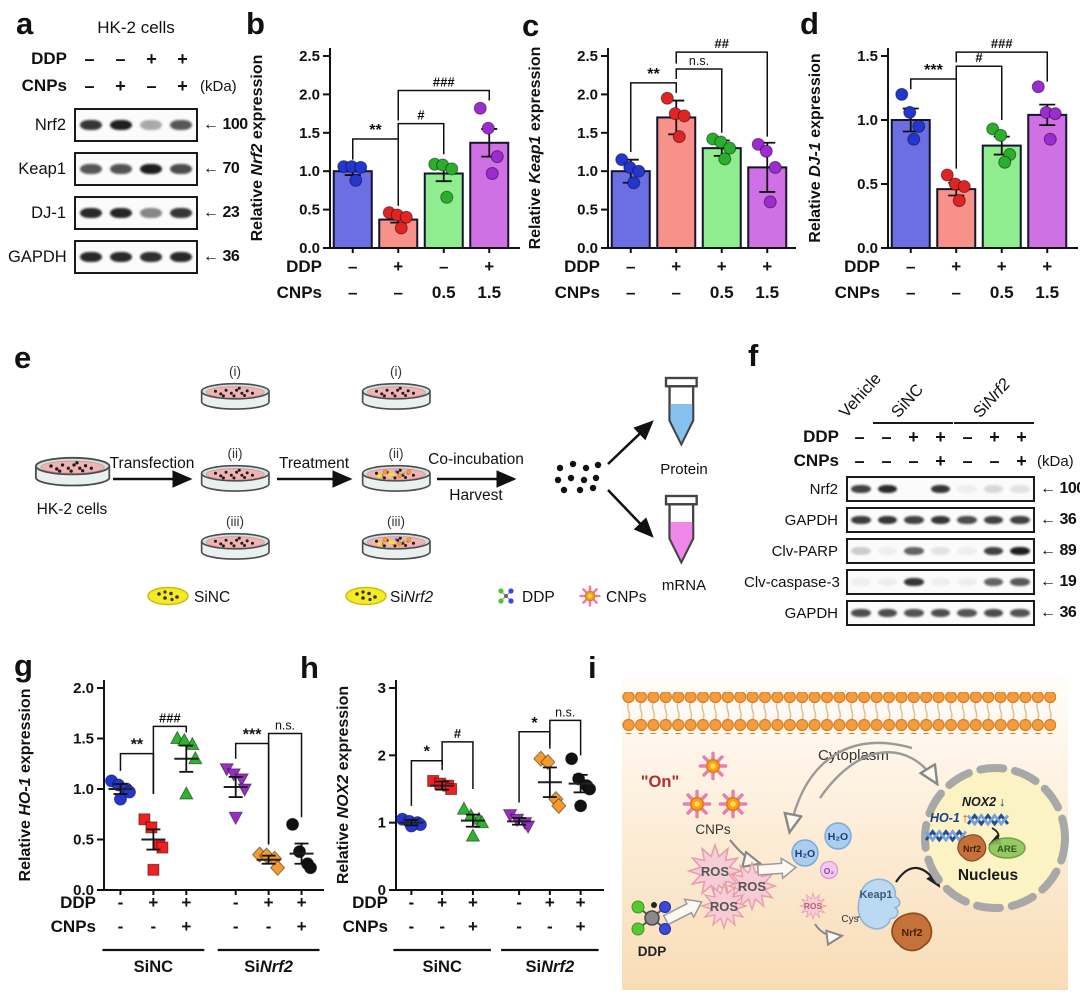  What do you see at coordinates (130, 86) in the screenshot?
I see `treatment-row: CNPs – + – + (kDa)` at bounding box center [130, 86].